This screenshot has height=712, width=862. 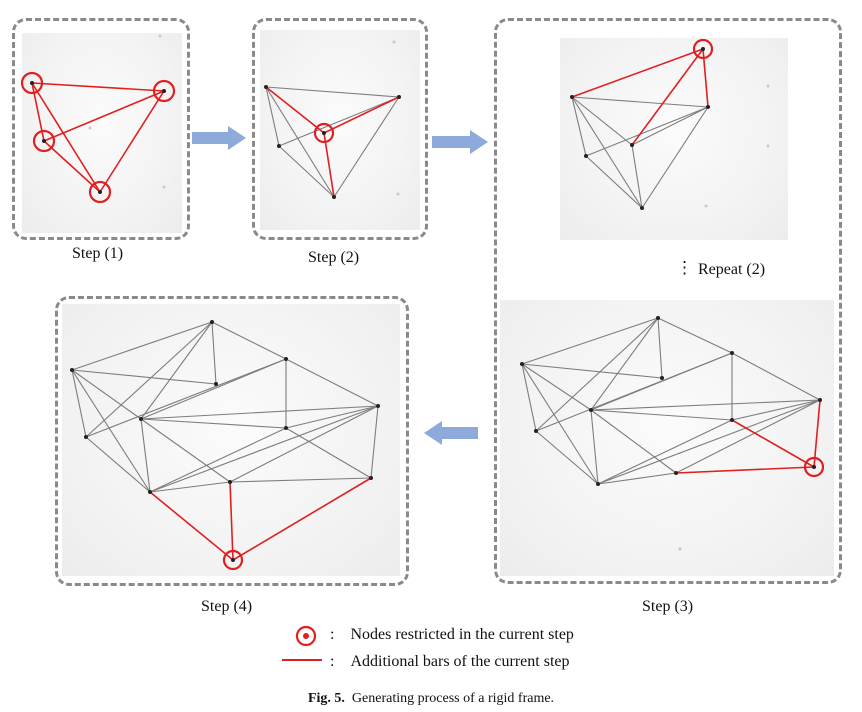 I want to click on step2-panel, so click(x=340, y=129).